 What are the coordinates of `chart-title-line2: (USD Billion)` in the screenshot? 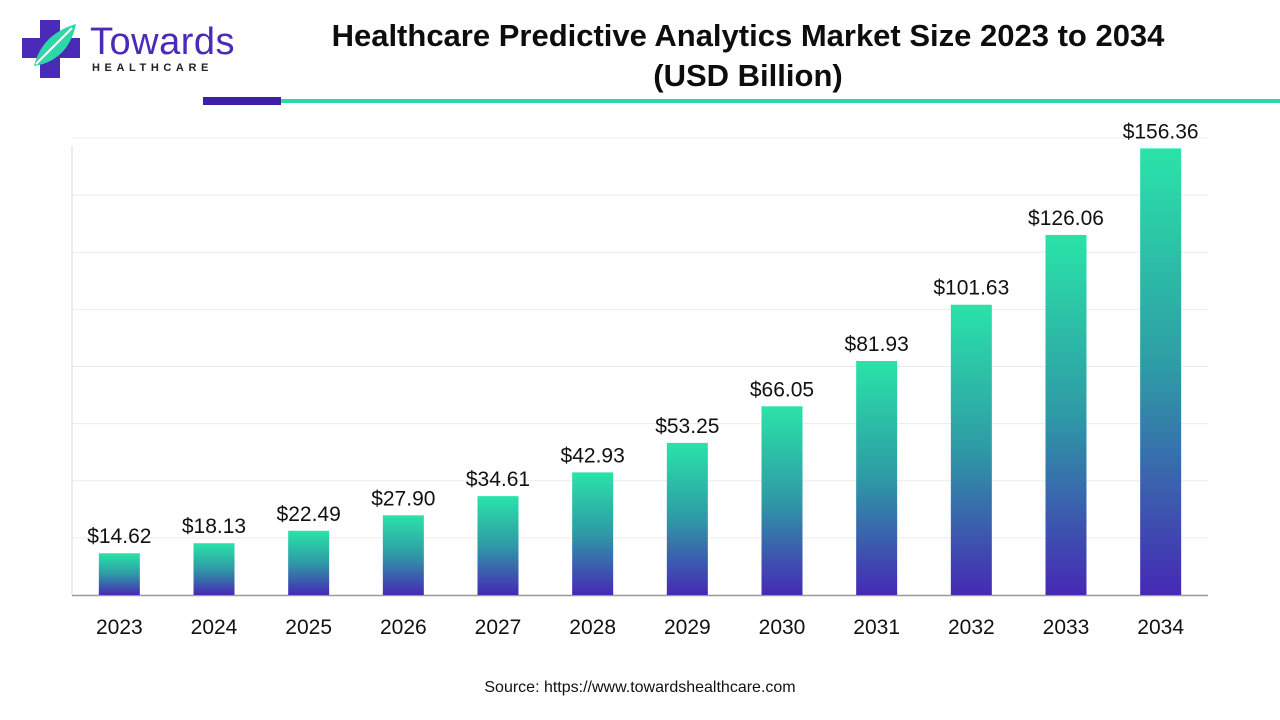 It's located at (748, 75).